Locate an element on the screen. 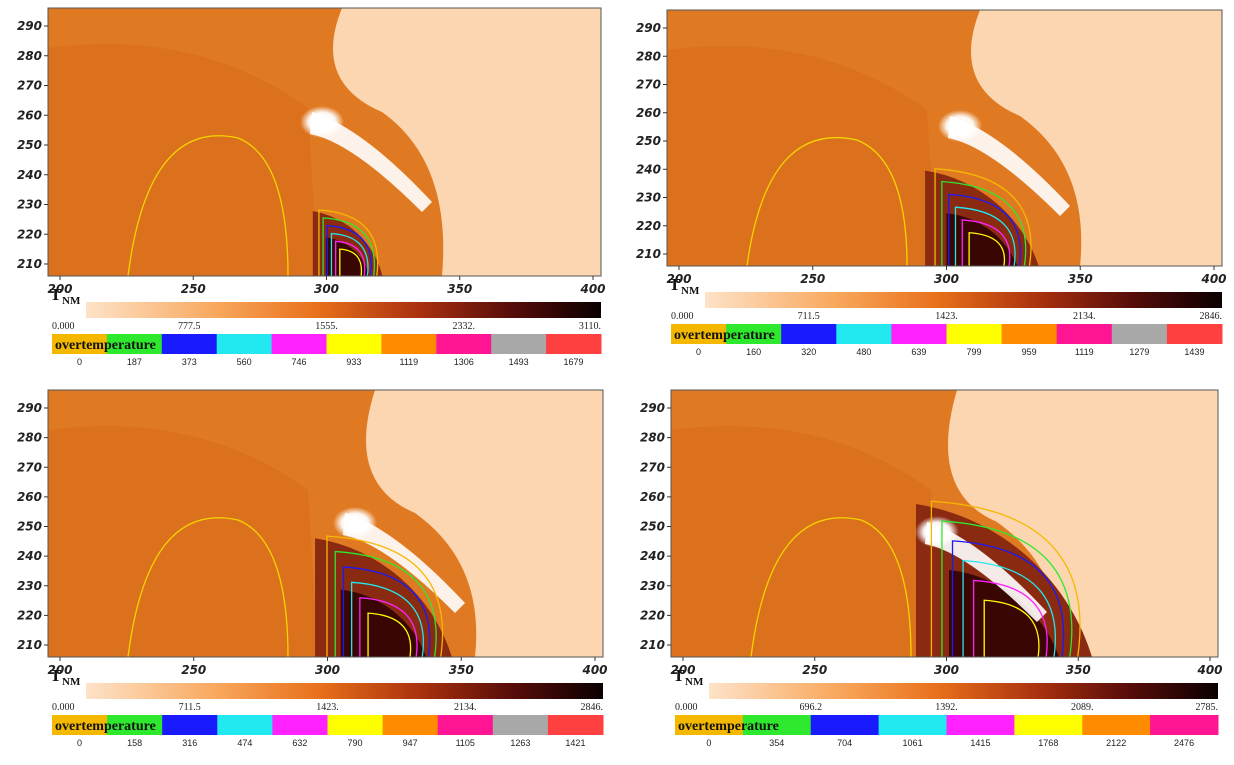  legend-tick-label: 1679 is located at coordinates (574, 362).